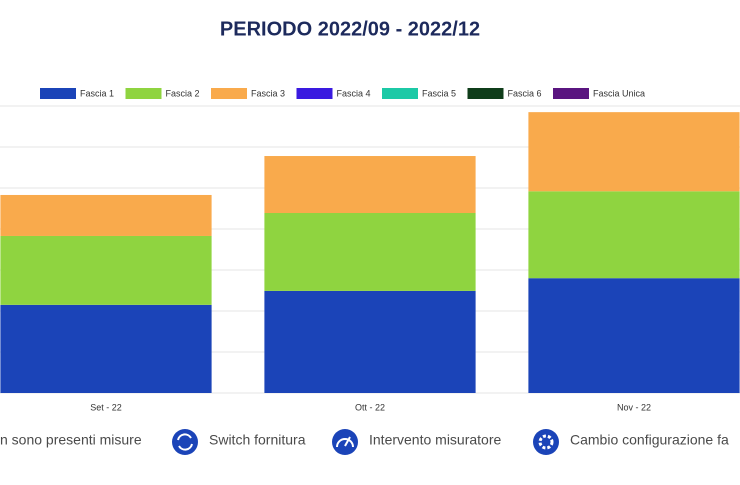 The image size is (740, 485). Describe the element at coordinates (106, 407) in the screenshot. I see `x-tick-label: Set - 22` at that location.